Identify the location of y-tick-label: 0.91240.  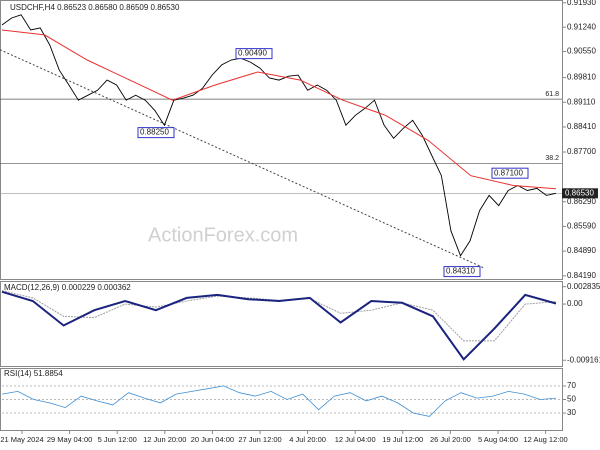
(581, 26).